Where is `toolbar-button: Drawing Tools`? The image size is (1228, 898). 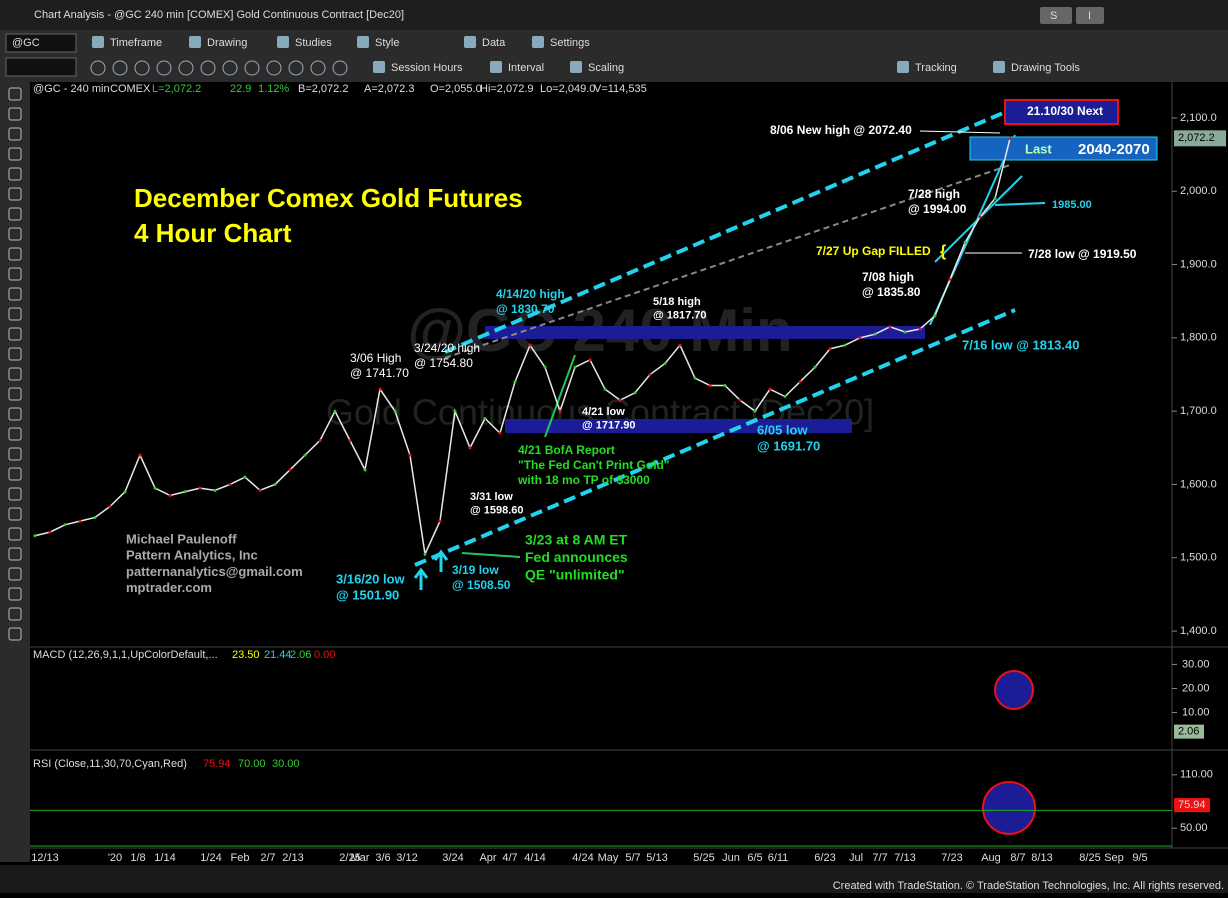 toolbar-button: Drawing Tools is located at coordinates (1045, 68).